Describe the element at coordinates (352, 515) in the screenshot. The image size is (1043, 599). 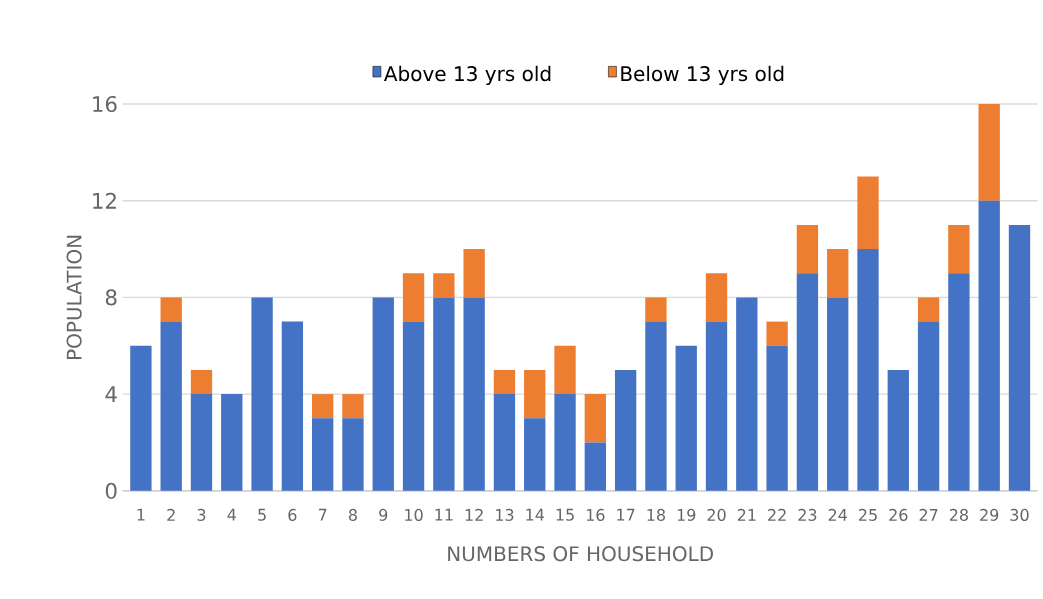
I see `x-tick-label: 8` at that location.